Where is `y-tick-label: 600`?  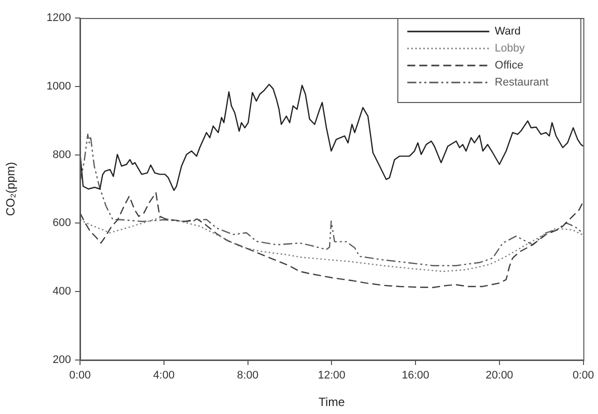 y-tick-label: 600 is located at coordinates (61, 223).